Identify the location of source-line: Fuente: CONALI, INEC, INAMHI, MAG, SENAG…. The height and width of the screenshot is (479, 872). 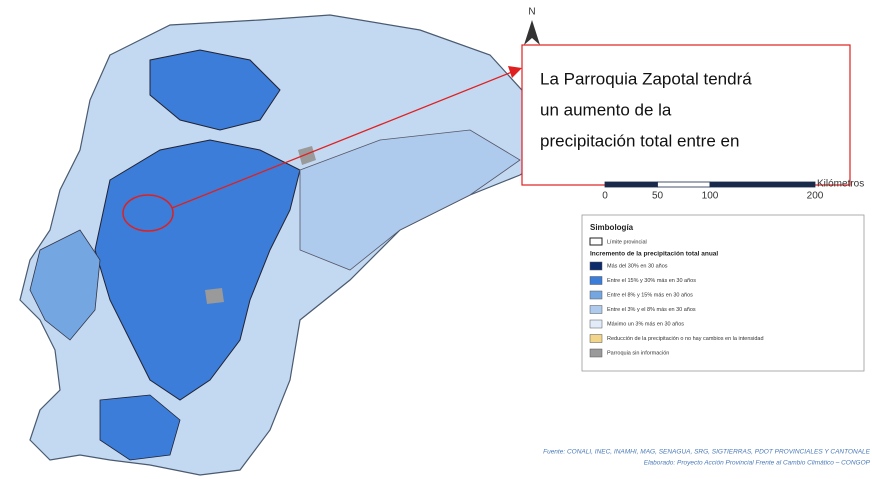
(707, 452).